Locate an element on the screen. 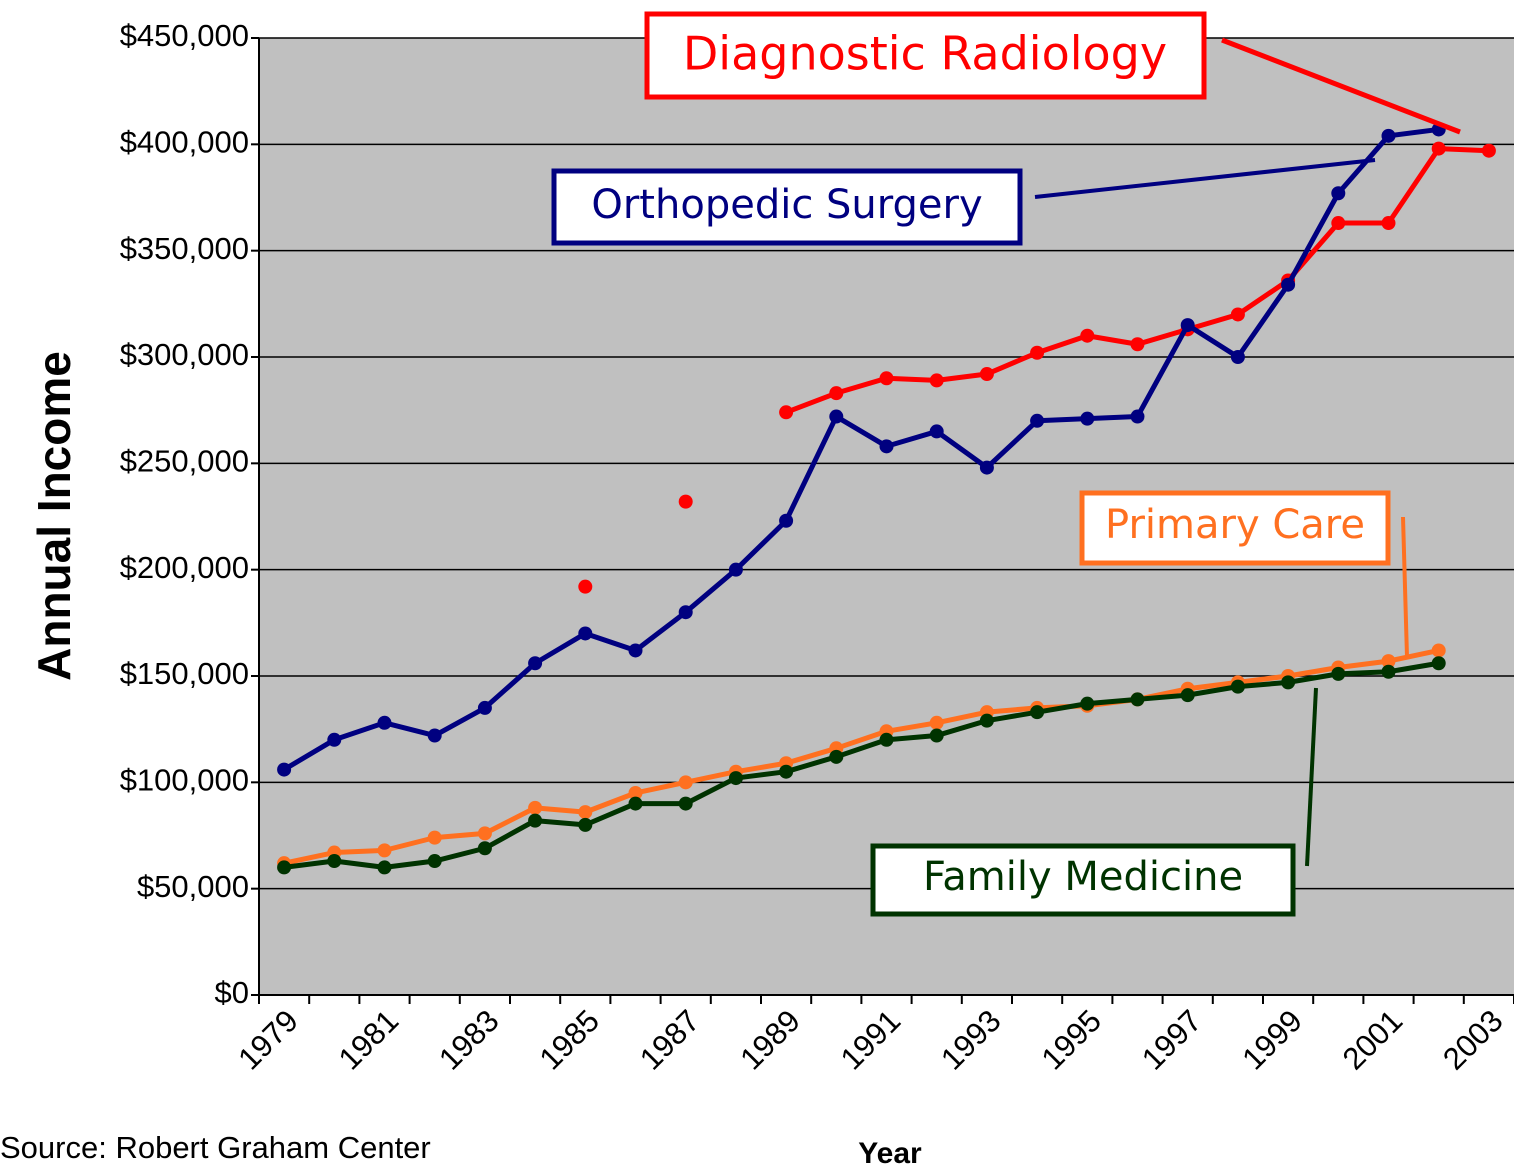 Image resolution: width=1514 pixels, height=1170 pixels. annotation-label: Diagnostic Radiology is located at coordinates (925, 54).